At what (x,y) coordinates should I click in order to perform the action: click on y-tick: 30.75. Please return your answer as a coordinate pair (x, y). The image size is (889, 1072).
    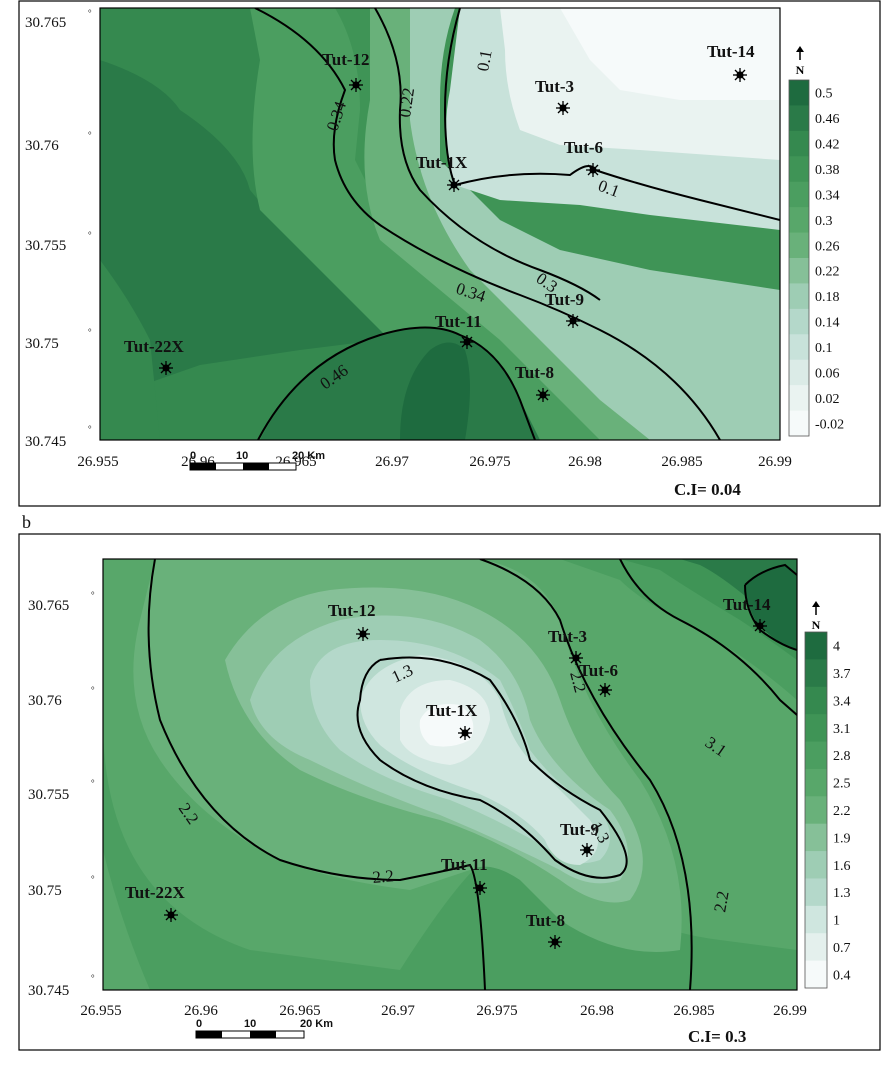
    Looking at the image, I should click on (45, 891).